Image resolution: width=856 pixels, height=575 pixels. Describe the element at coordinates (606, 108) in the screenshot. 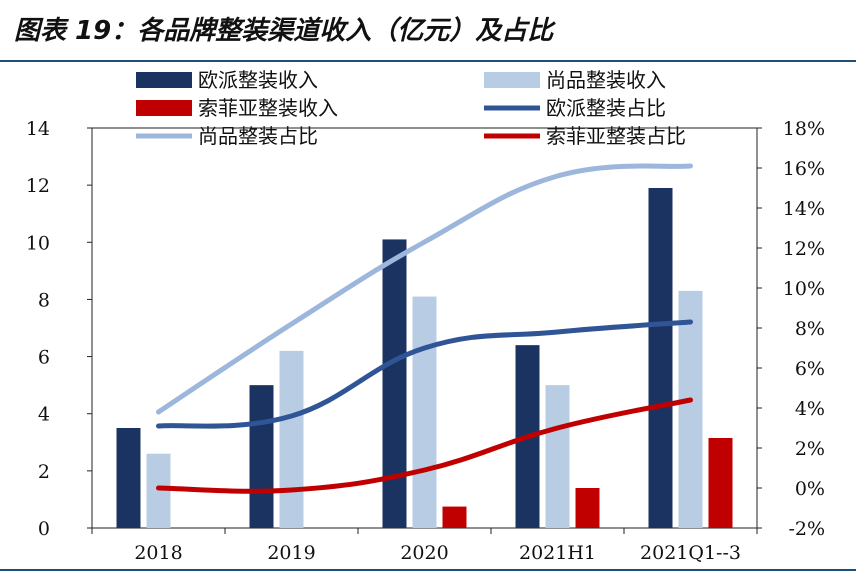

I see `legend-label: 欧派整装占比` at that location.